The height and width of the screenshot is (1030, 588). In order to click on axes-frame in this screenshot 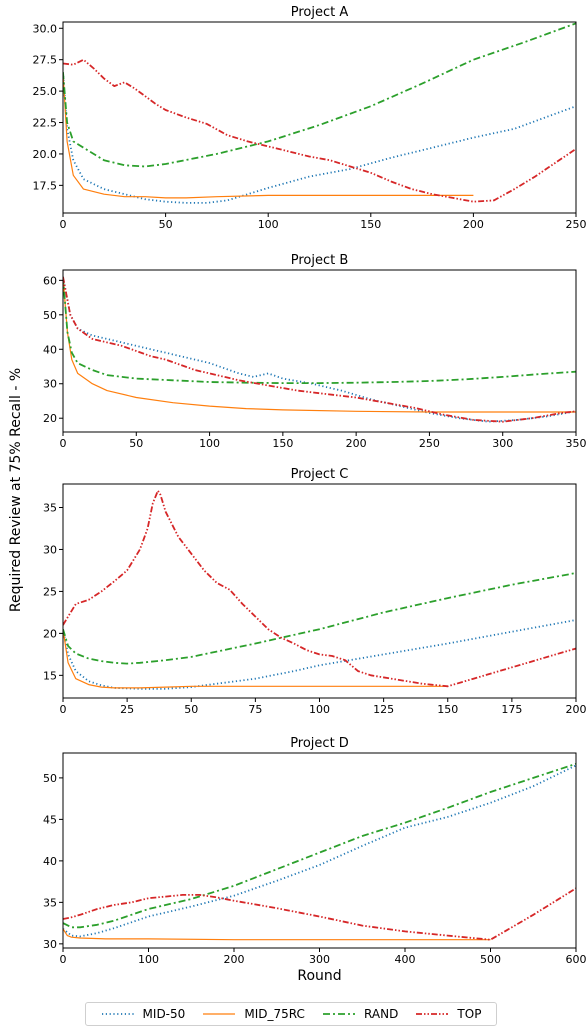, I will do `click(319, 351)`.